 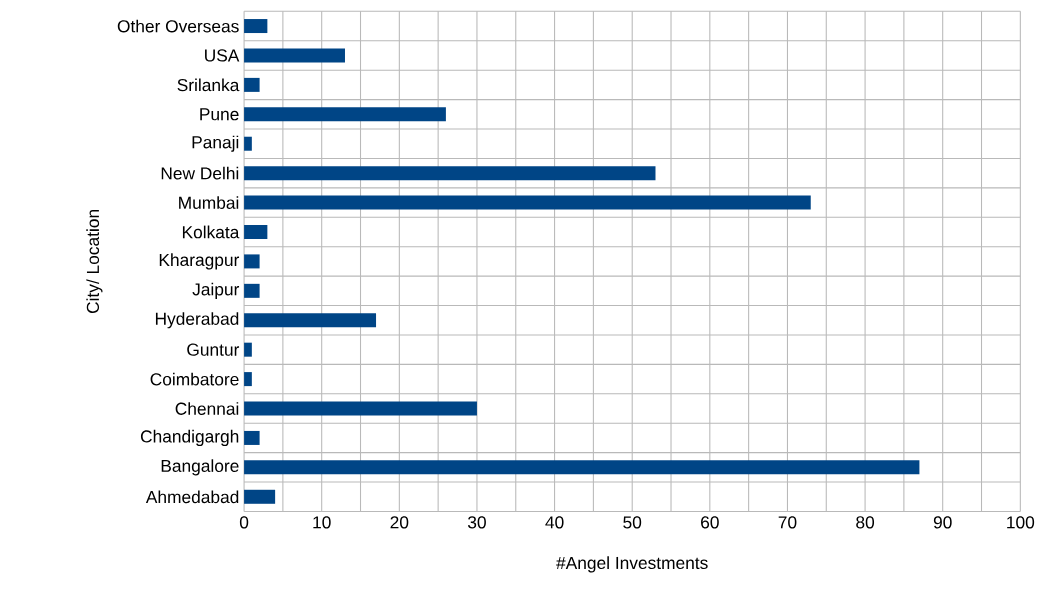 What do you see at coordinates (178, 26) in the screenshot?
I see `y-tick-label: Other Overseas` at bounding box center [178, 26].